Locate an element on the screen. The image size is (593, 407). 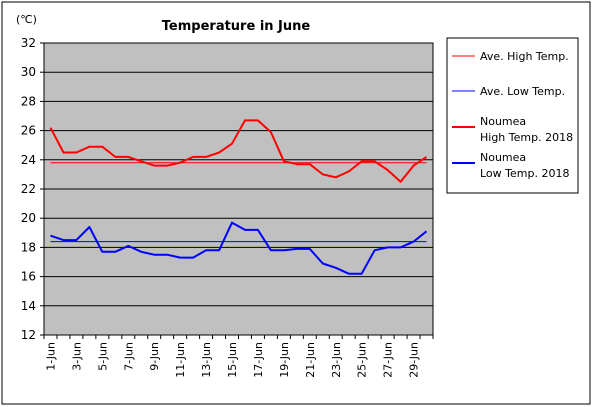
y-tick-label: 20 is located at coordinates (28, 218).